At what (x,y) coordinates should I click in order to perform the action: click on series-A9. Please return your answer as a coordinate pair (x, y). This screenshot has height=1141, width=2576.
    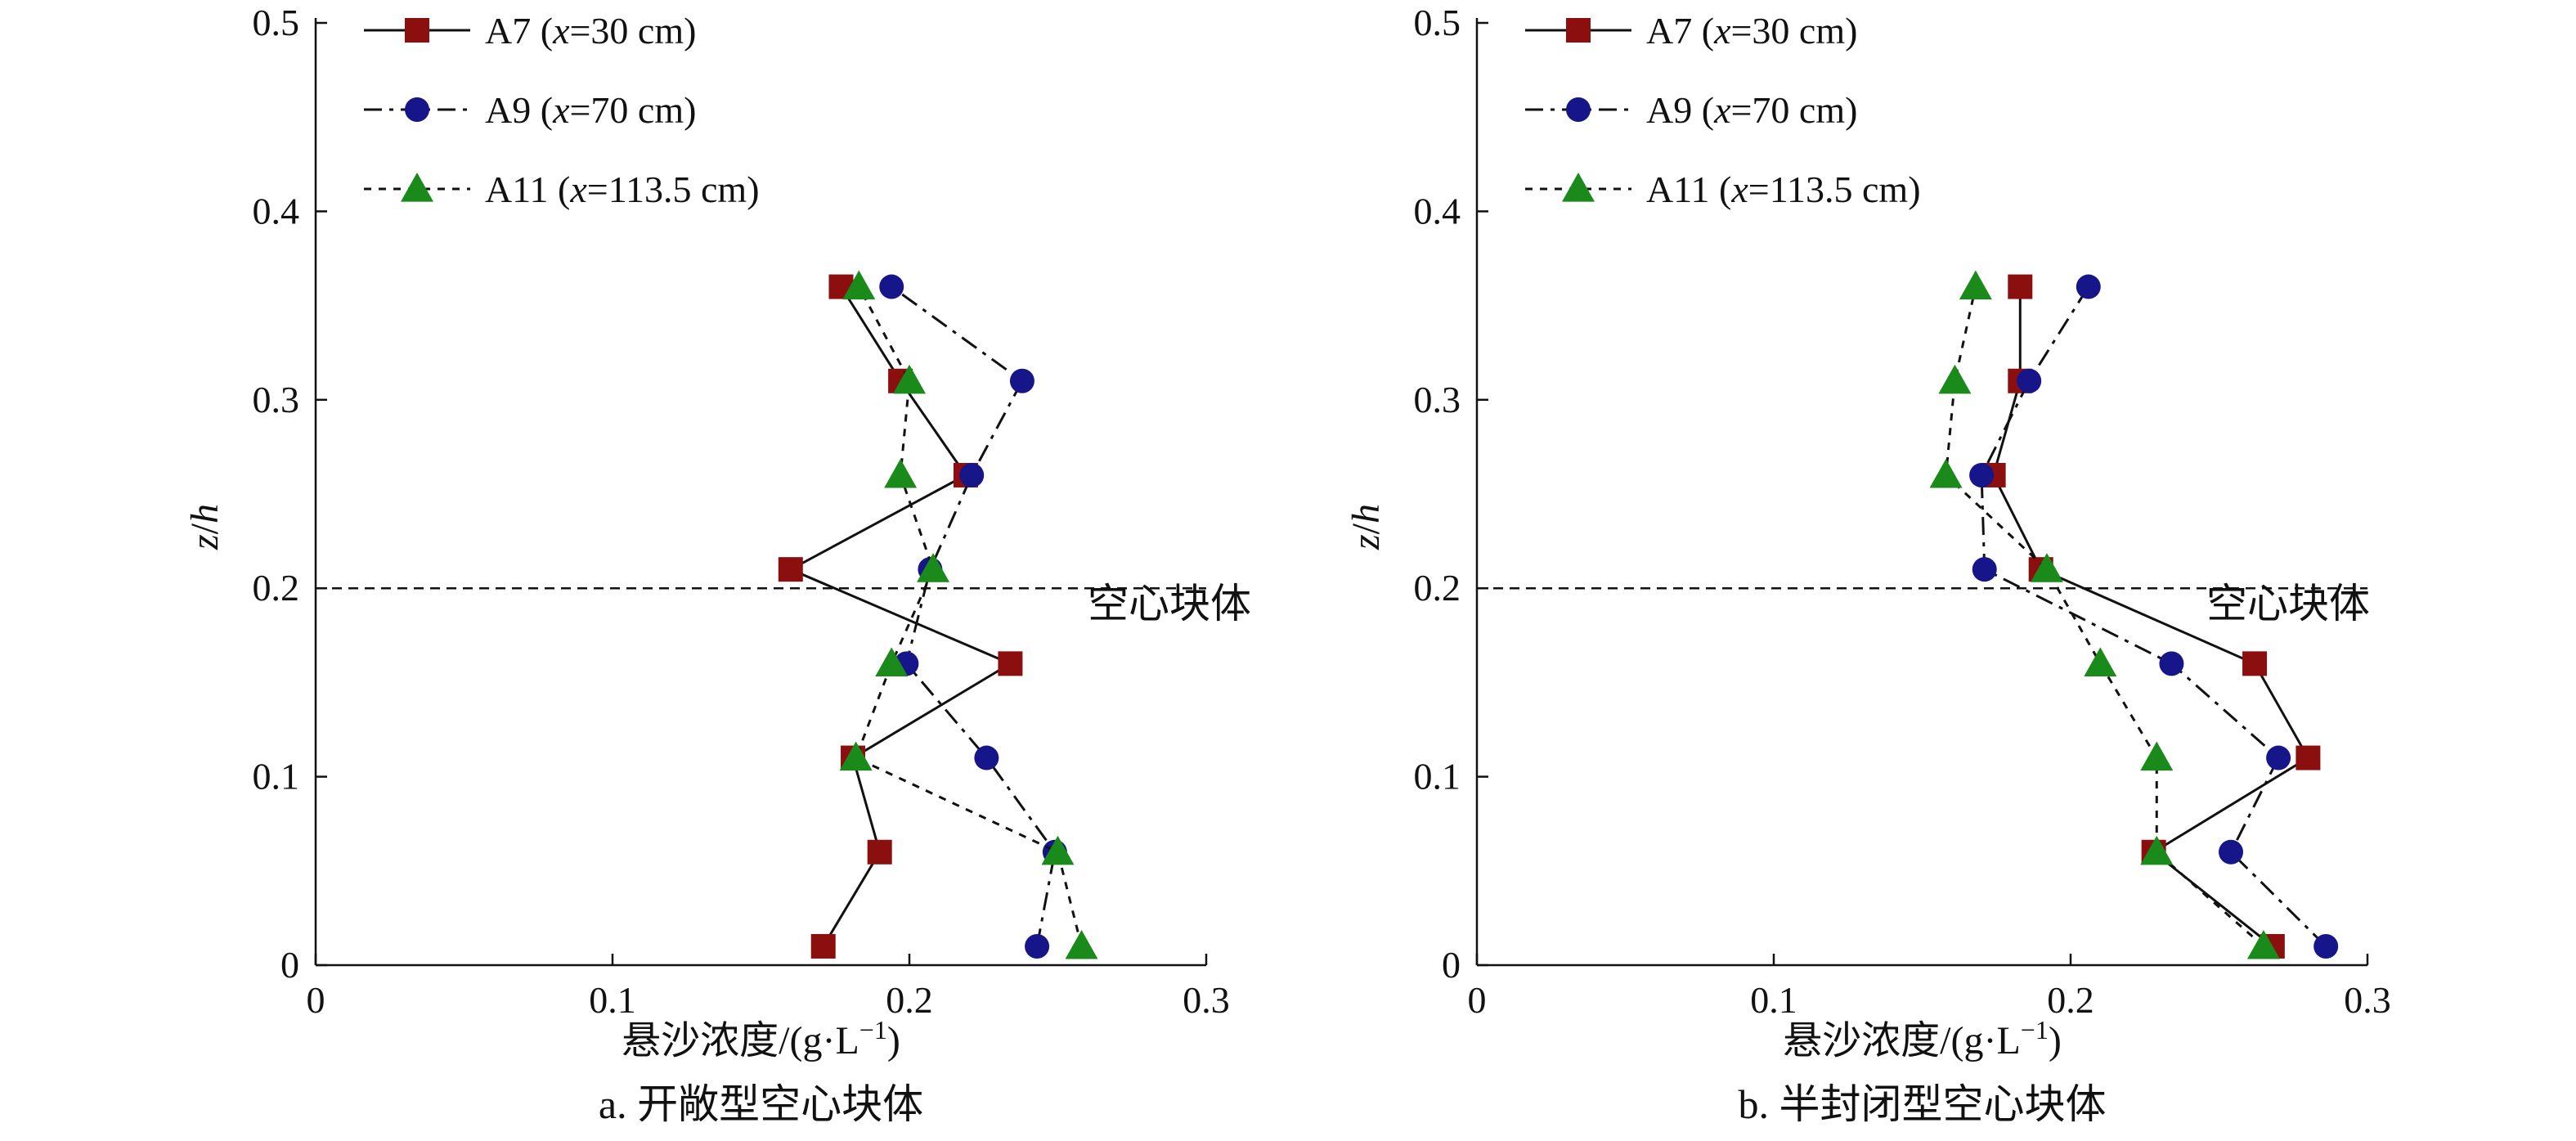
    Looking at the image, I should click on (2154, 616).